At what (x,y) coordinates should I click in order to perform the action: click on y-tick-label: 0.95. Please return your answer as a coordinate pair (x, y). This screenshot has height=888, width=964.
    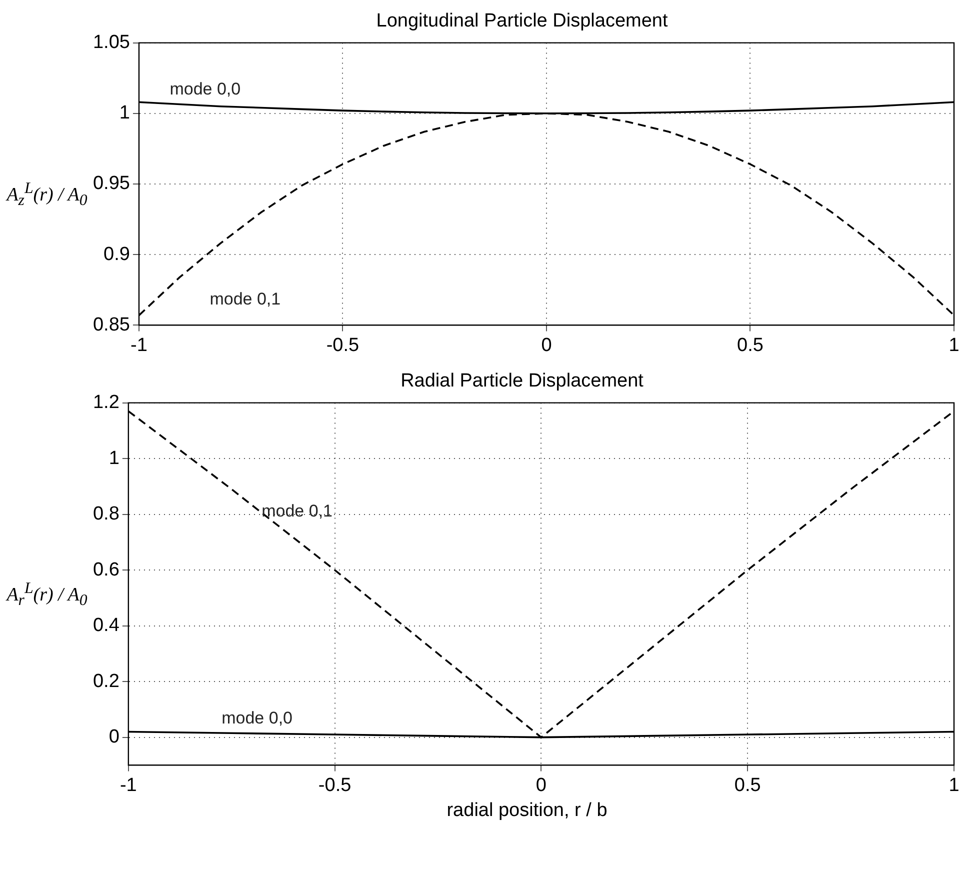
    Looking at the image, I should click on (111, 183).